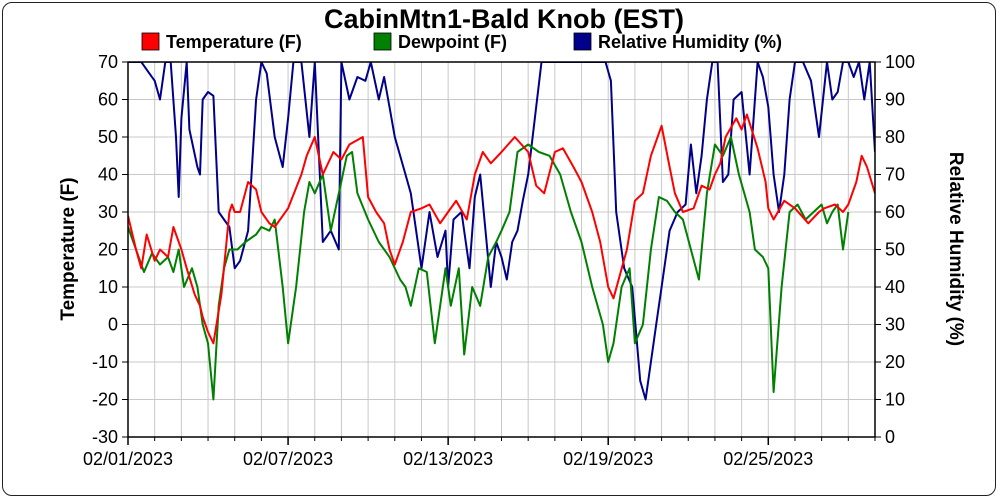  Describe the element at coordinates (895, 175) in the screenshot. I see `y2-tick-label: 70` at that location.